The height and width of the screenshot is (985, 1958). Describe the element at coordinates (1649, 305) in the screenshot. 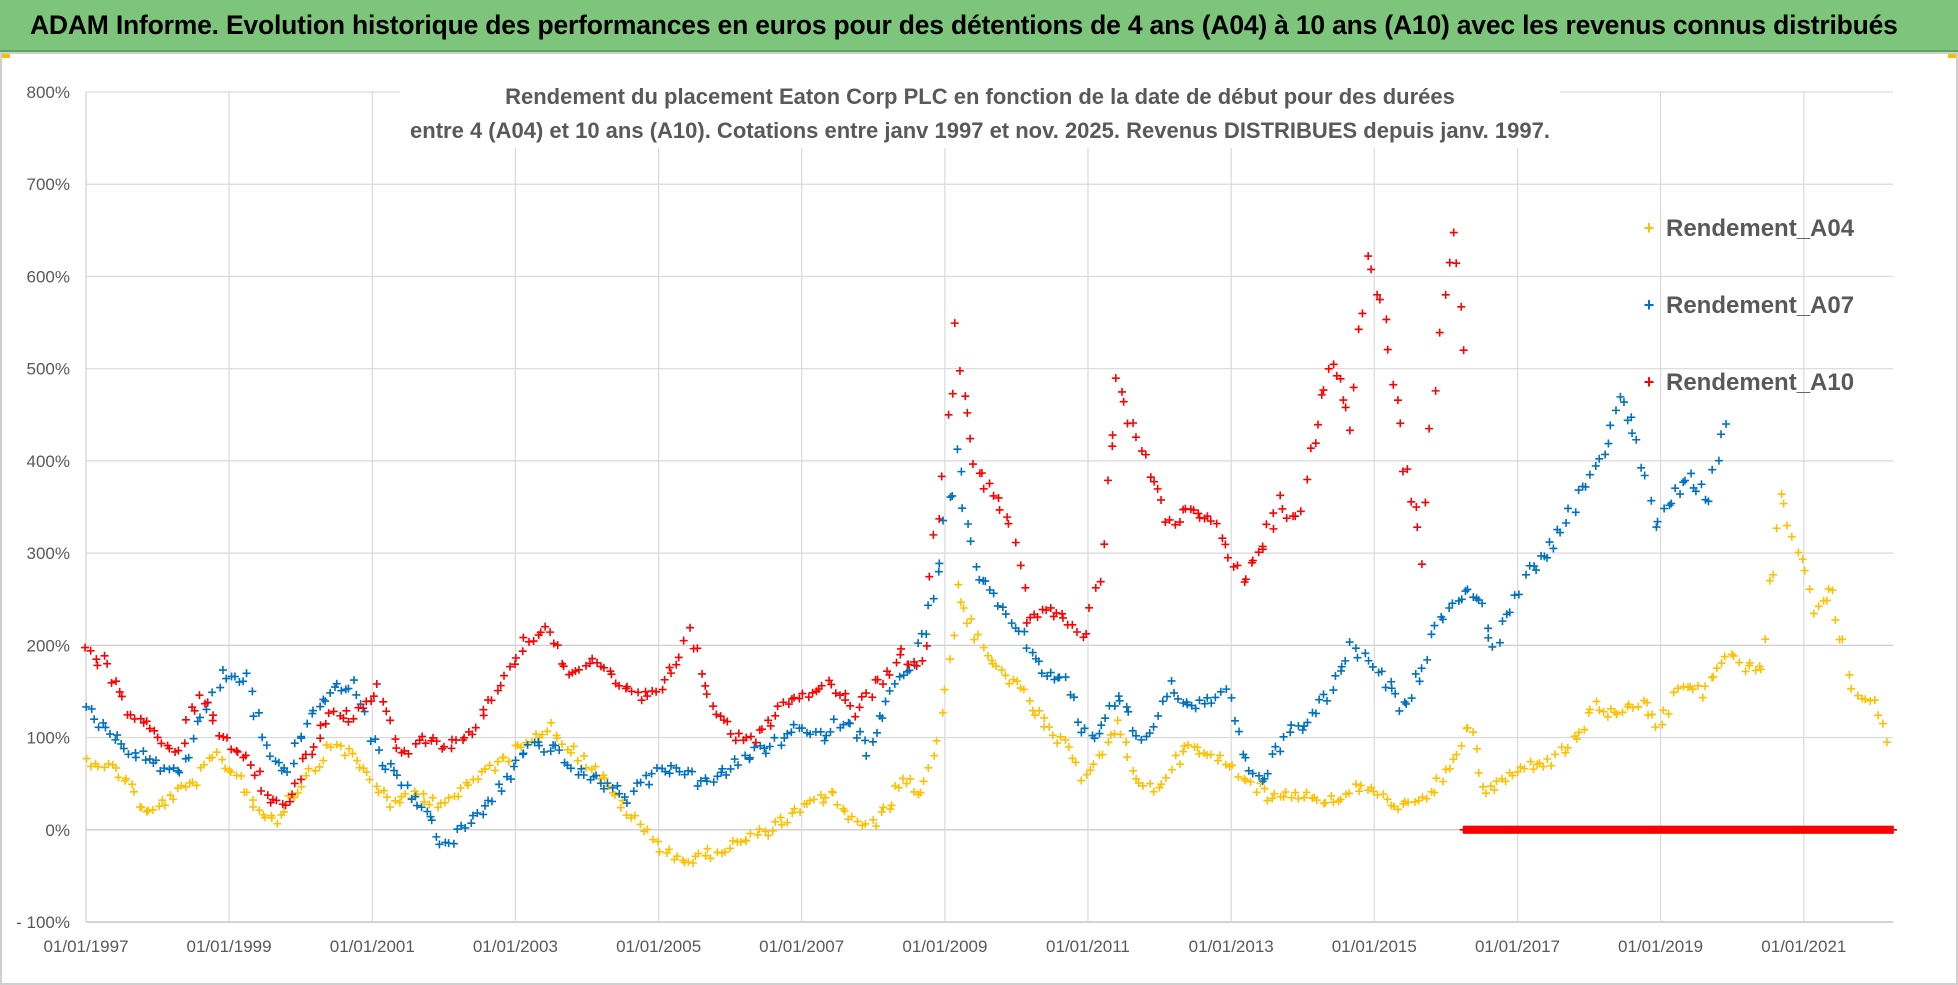

I see `legend-marker-a07: +` at that location.